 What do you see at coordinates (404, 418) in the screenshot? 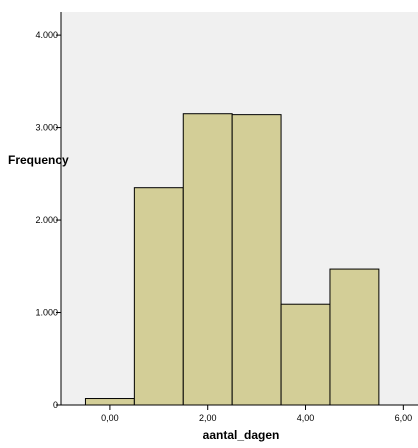
I see `x-tick-label: 6,00` at bounding box center [404, 418].